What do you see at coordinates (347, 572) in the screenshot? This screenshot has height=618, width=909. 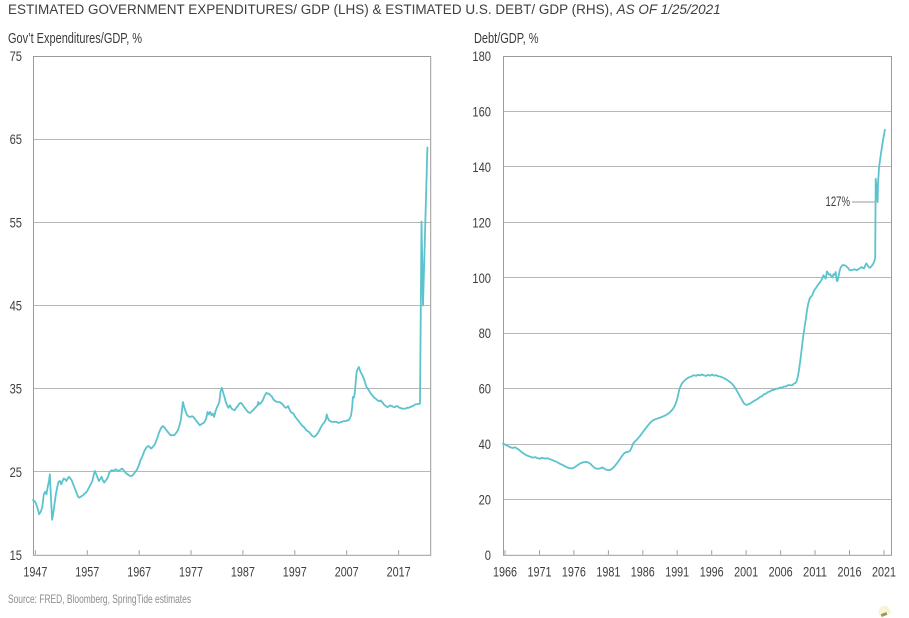 I see `svg-text: 2007` at bounding box center [347, 572].